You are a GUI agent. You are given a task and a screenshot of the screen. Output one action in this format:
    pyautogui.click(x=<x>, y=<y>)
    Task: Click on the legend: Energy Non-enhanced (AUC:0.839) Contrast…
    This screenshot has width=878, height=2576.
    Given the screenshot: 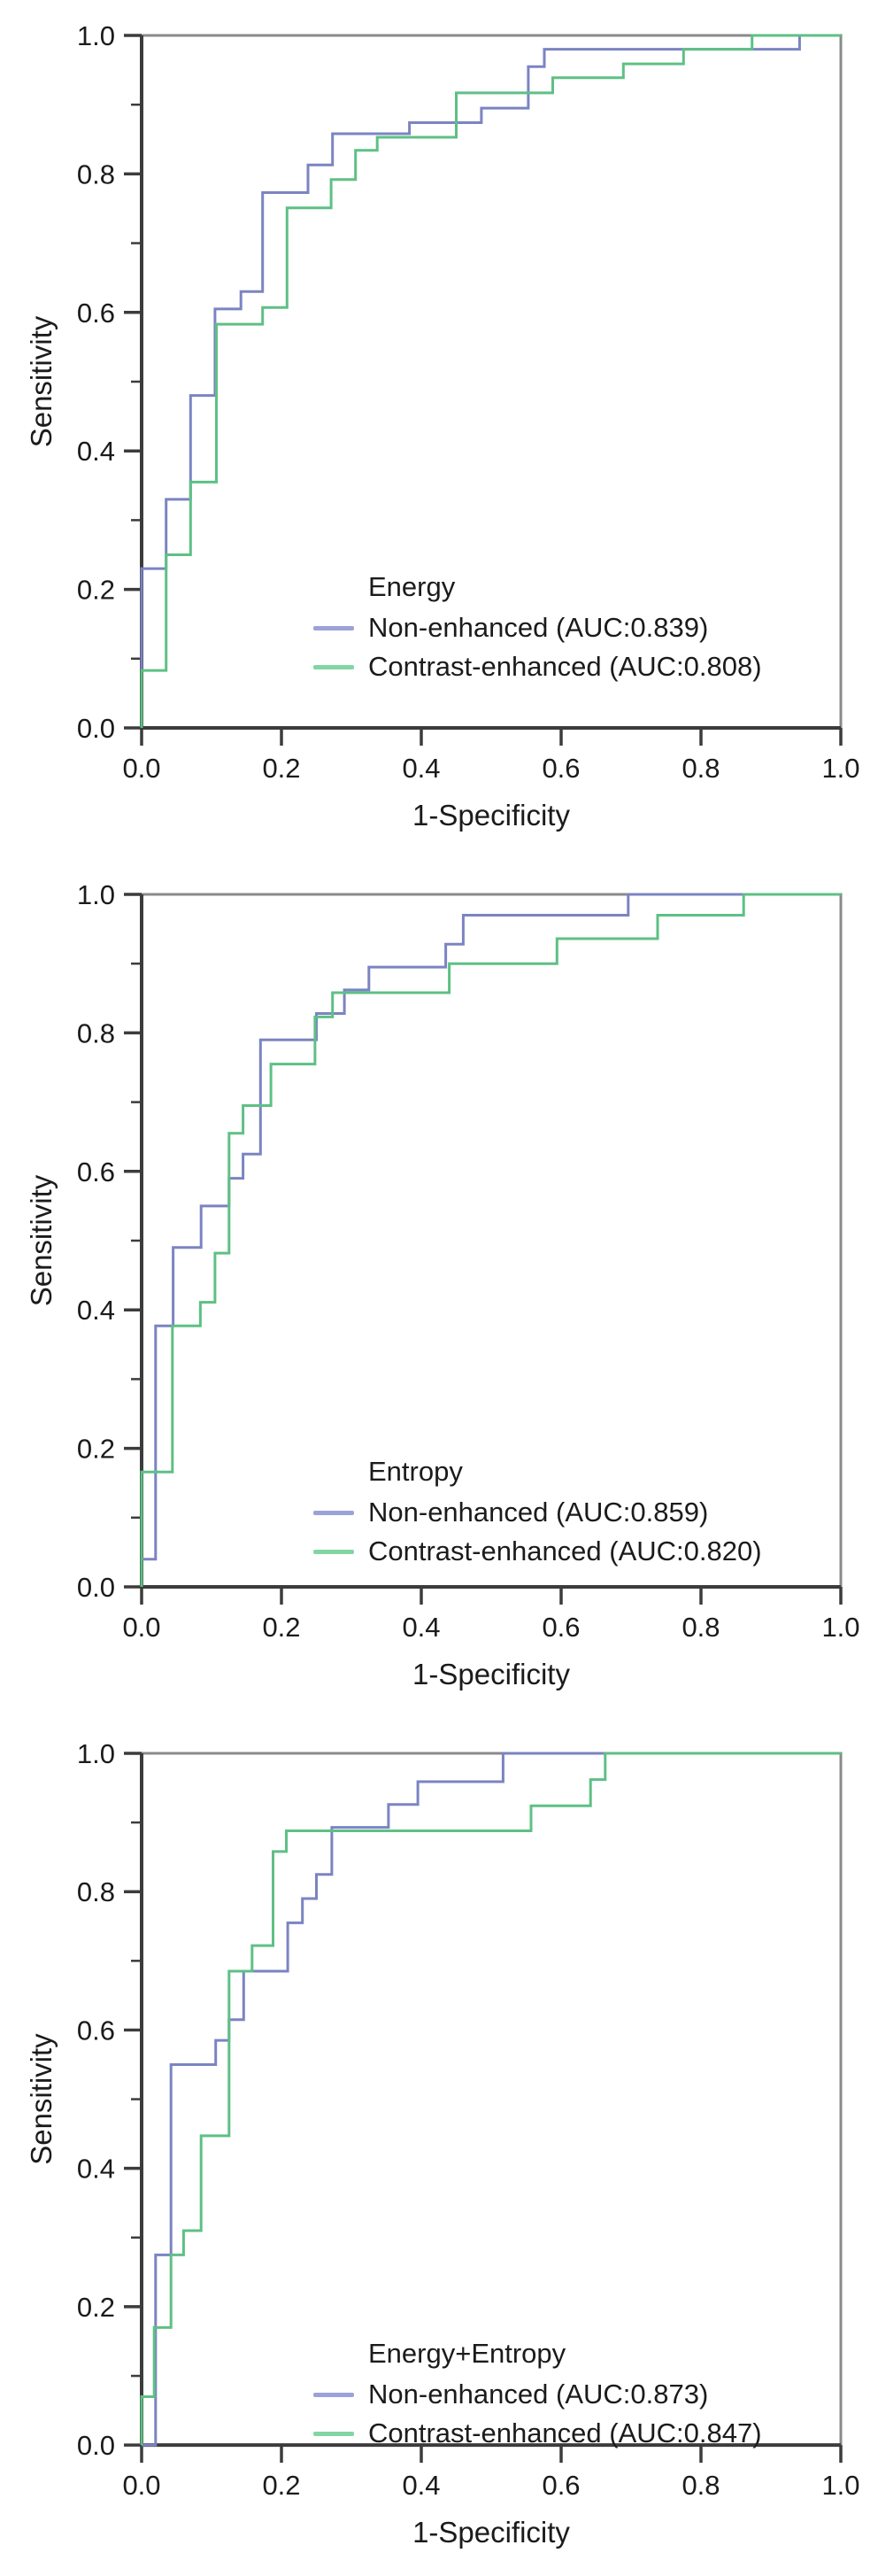 What is the action you would take?
    pyautogui.click(x=561, y=627)
    